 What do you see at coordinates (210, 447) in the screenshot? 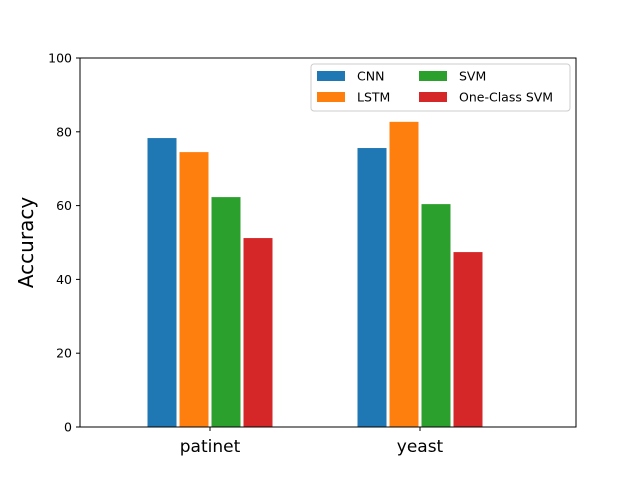
I see `x-tick-label-patinet: patinet` at bounding box center [210, 447].